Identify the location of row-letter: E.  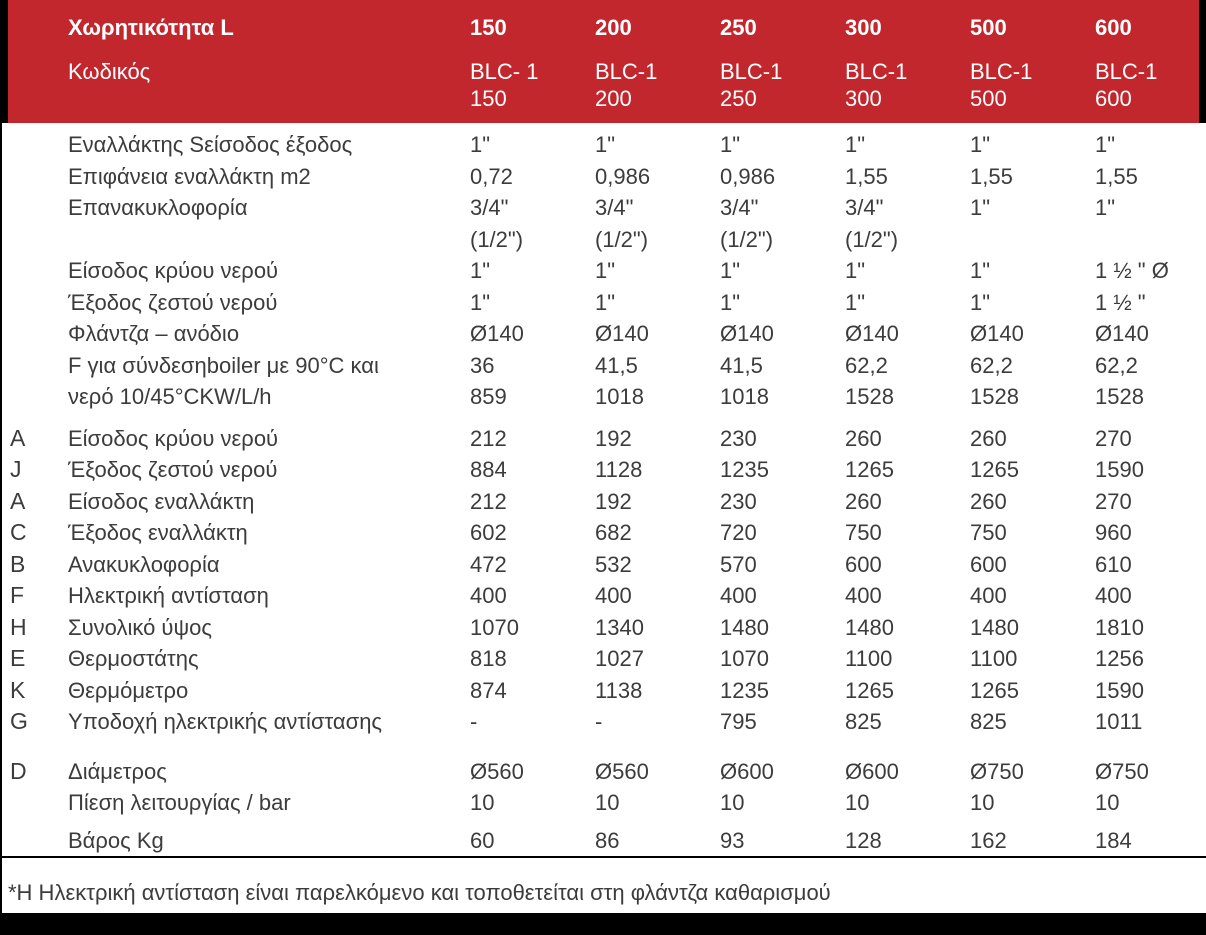
(18, 658).